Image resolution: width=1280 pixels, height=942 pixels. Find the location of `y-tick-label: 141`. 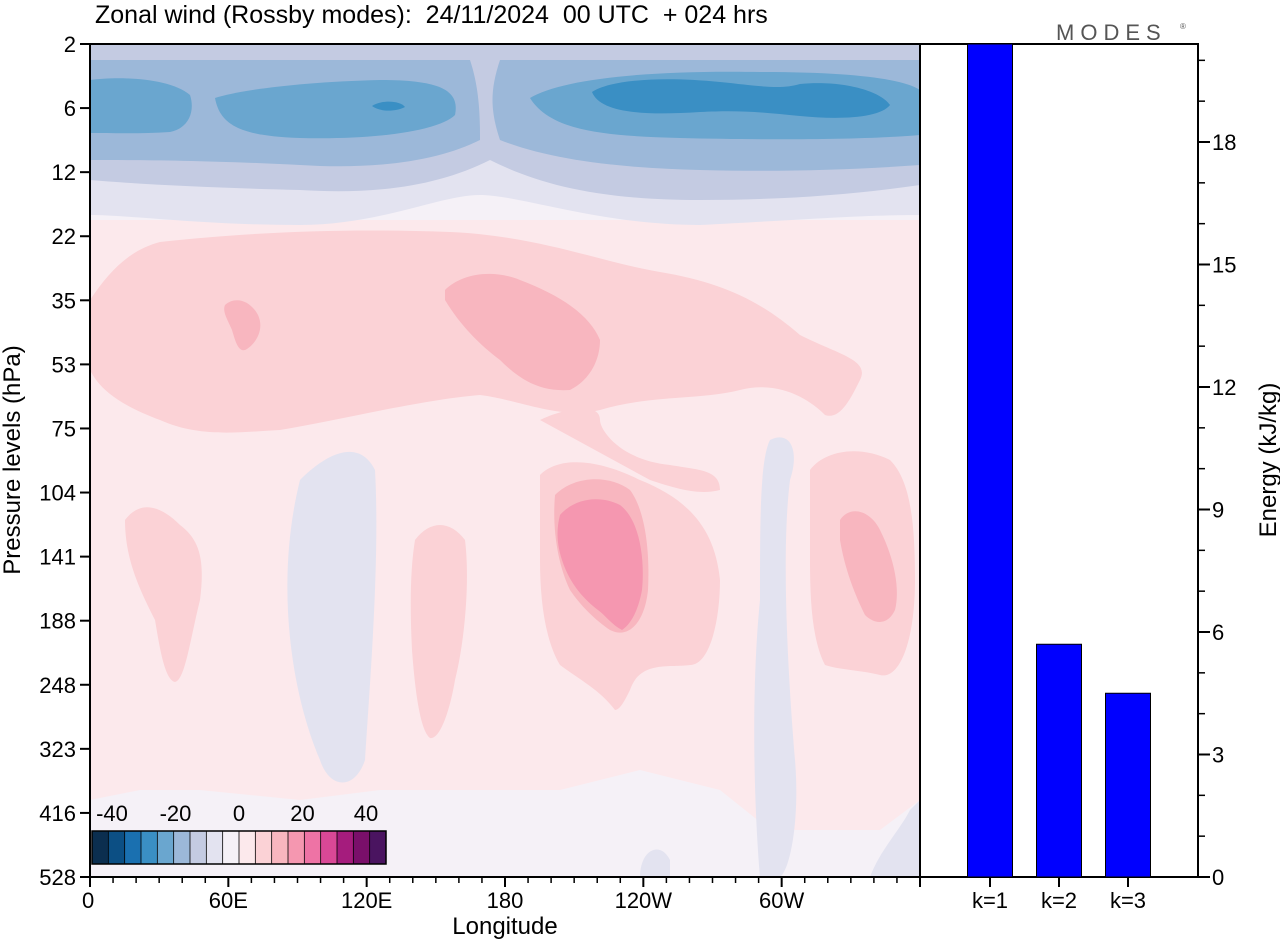

y-tick-label: 141 is located at coordinates (57, 557).